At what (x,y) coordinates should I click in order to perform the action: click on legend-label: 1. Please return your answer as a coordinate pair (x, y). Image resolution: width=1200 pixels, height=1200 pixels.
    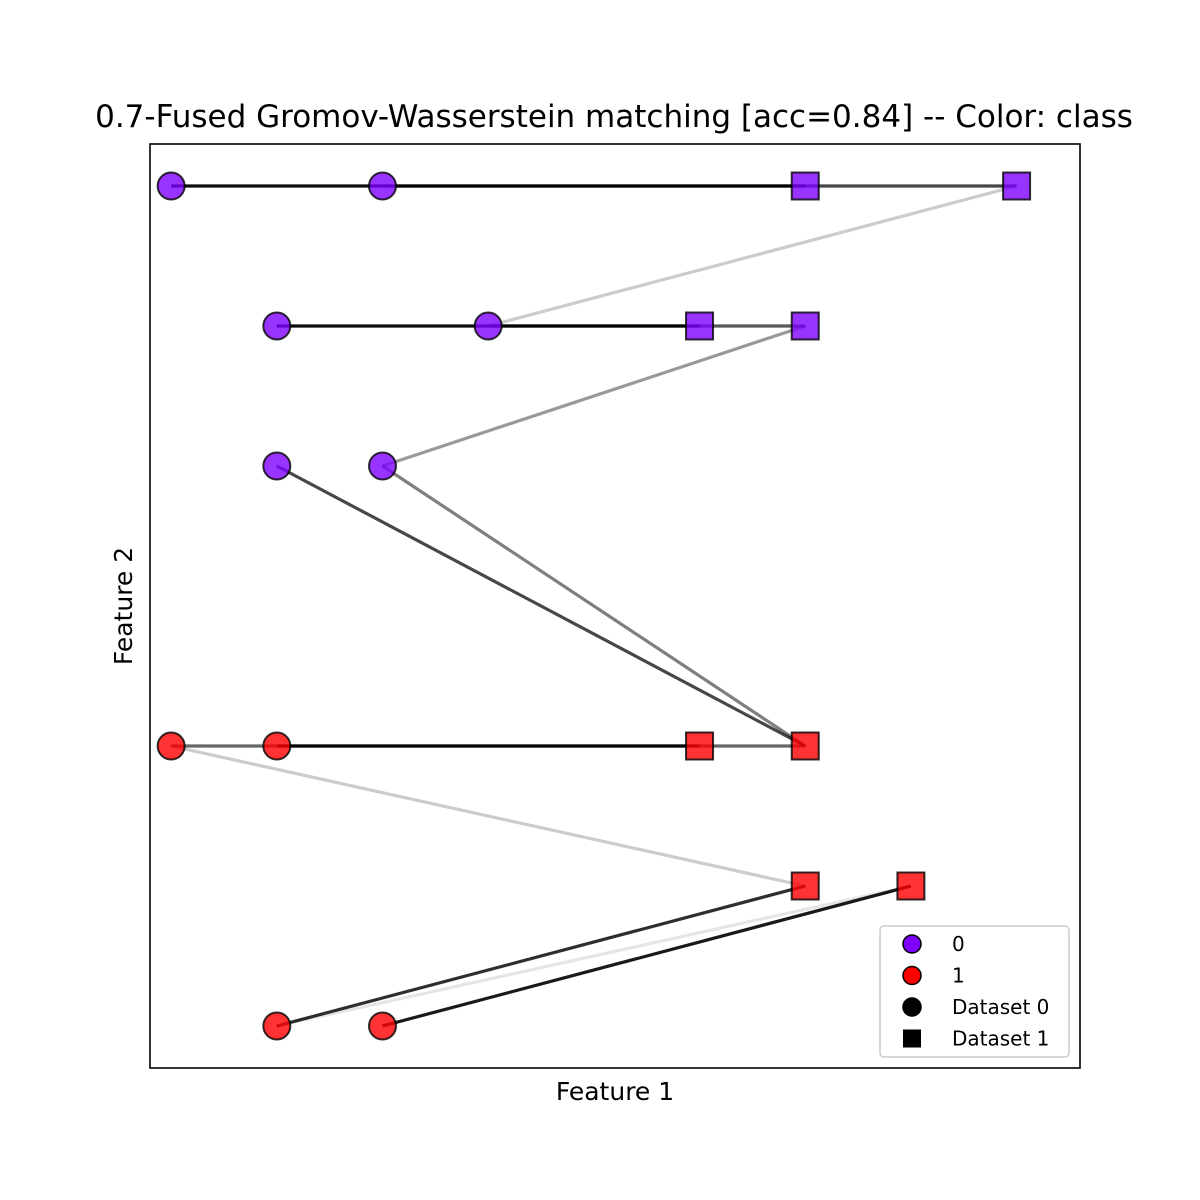
    Looking at the image, I should click on (958, 976).